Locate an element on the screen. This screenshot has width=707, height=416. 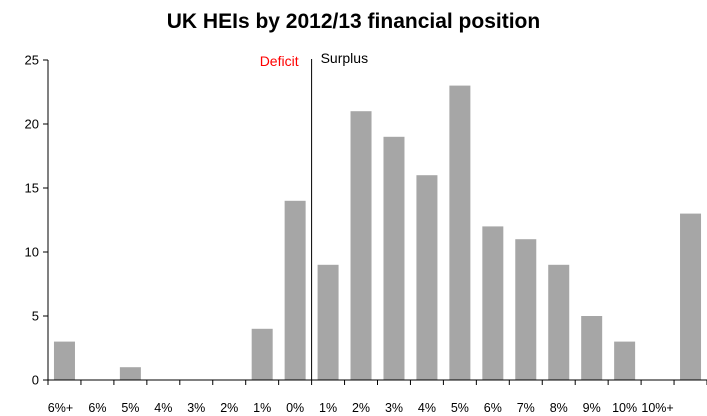
x-tick-label: 9% is located at coordinates (592, 408).